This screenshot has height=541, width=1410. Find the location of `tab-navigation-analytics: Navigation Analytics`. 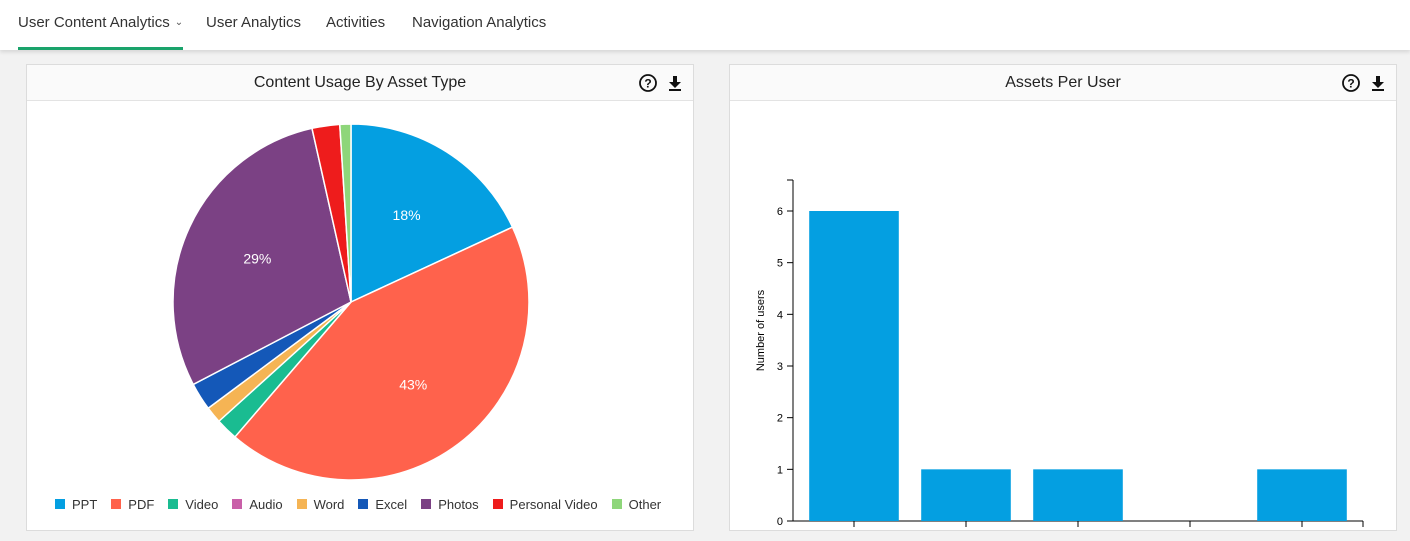

tab-navigation-analytics: Navigation Analytics is located at coordinates (479, 25).